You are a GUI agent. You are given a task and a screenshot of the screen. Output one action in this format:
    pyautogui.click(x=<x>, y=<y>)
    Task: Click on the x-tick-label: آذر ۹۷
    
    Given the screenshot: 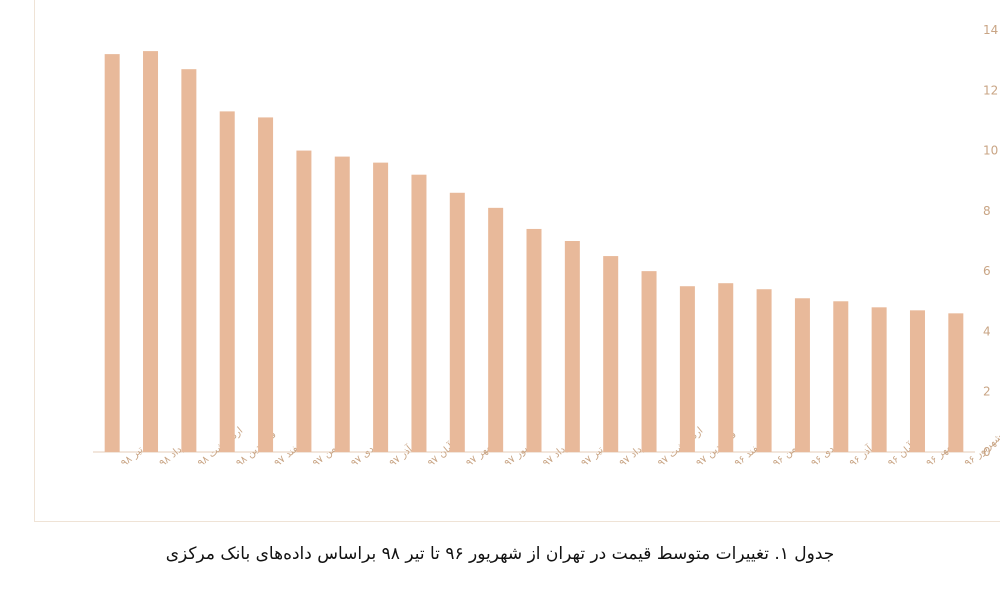 What is the action you would take?
    pyautogui.click(x=400, y=455)
    